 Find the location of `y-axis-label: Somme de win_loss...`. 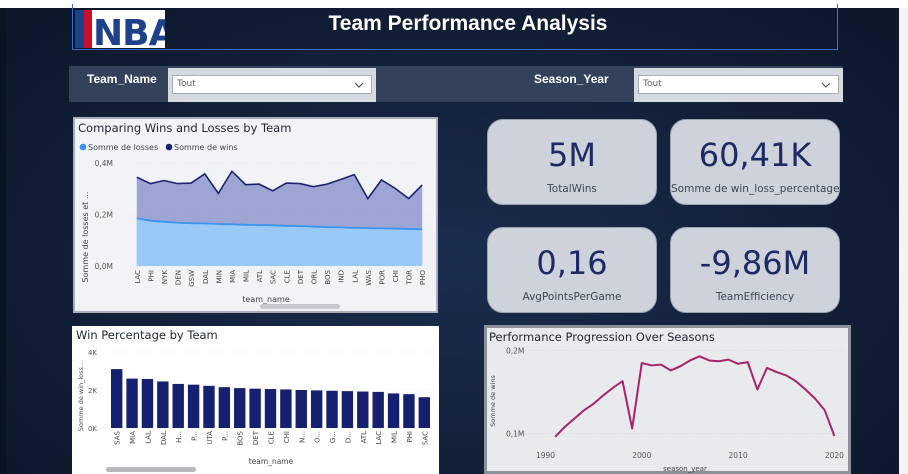

y-axis-label: Somme de win_loss... is located at coordinates (81, 396).